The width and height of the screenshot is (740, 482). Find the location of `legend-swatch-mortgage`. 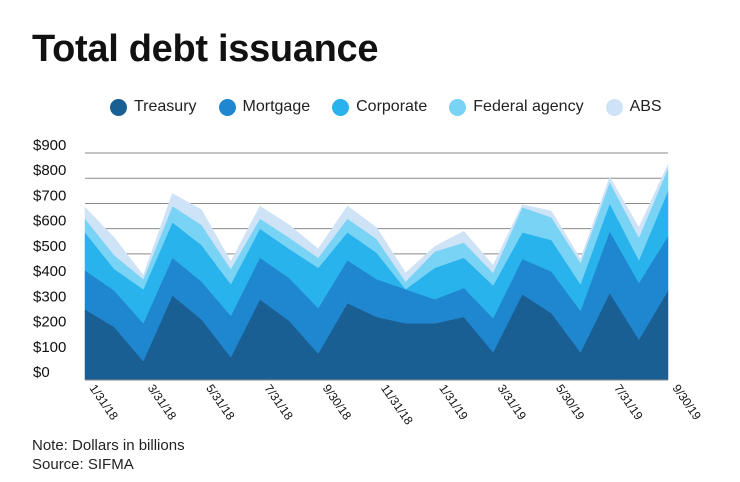

legend-swatch-mortgage is located at coordinates (227, 107).